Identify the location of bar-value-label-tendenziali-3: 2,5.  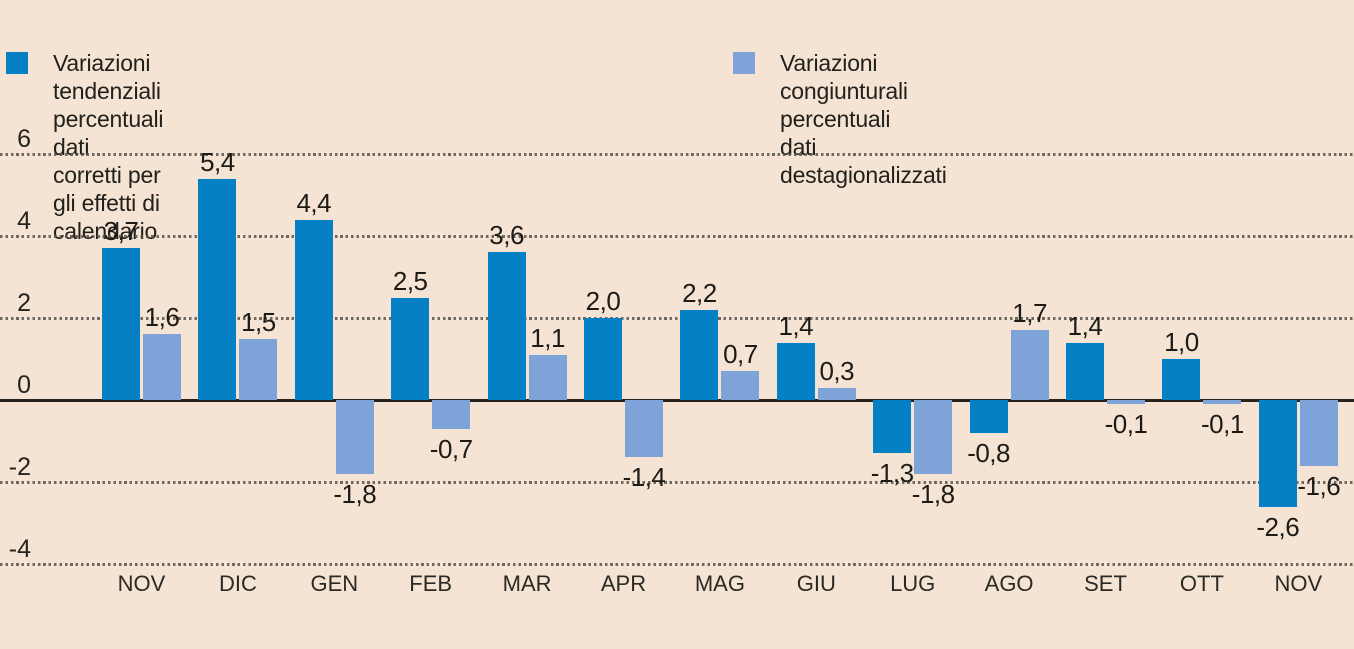
(410, 280).